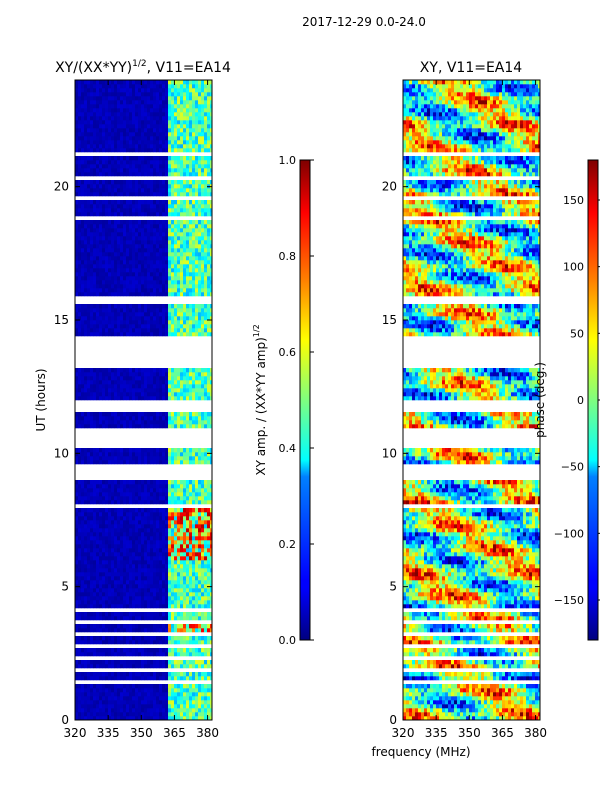  What do you see at coordinates (573, 267) in the screenshot?
I see `colorbar-tick-label: 100` at bounding box center [573, 267].